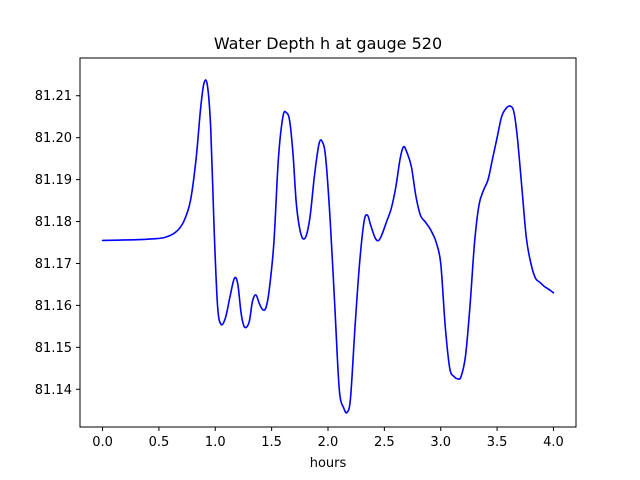  I want to click on y-tick-label: 81.21, so click(53, 96).